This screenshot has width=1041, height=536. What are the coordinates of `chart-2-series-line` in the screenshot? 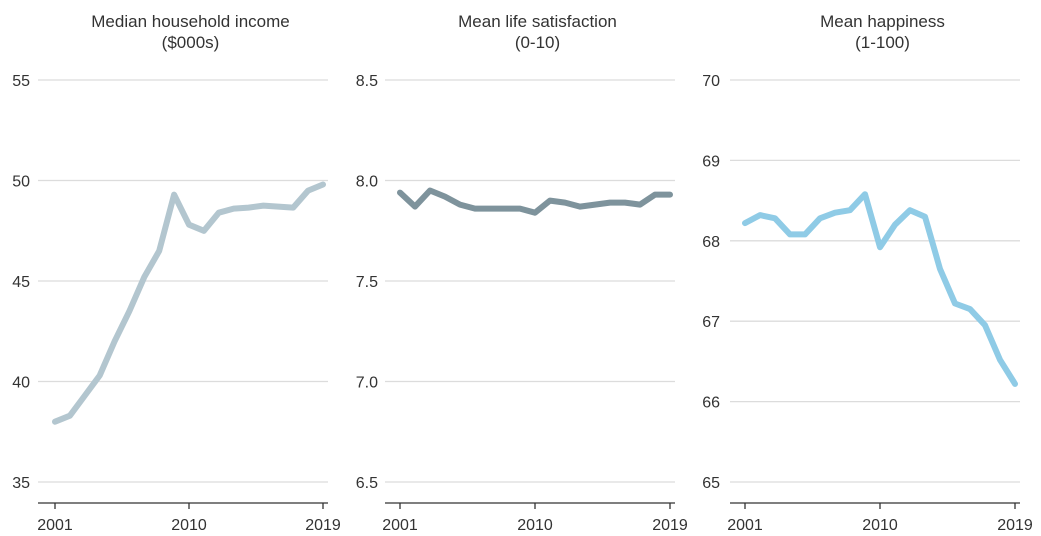 It's located at (535, 201).